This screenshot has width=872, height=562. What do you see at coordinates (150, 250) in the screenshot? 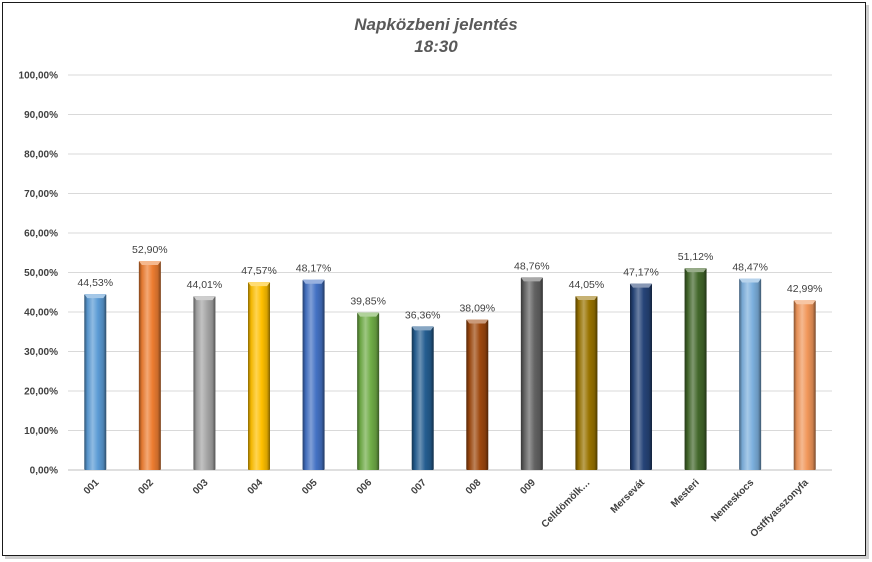
I see `data-label: 52,90%` at bounding box center [150, 250].